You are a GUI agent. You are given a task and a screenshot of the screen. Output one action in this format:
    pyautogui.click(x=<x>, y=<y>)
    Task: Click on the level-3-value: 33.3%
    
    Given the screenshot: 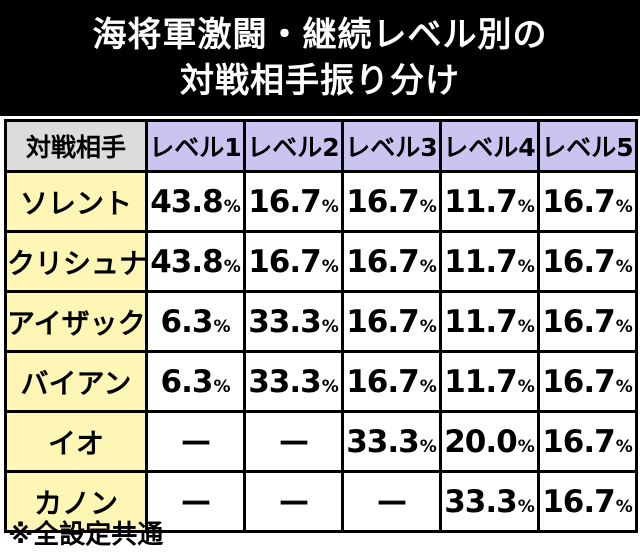 What is the action you would take?
    pyautogui.click(x=391, y=441)
    